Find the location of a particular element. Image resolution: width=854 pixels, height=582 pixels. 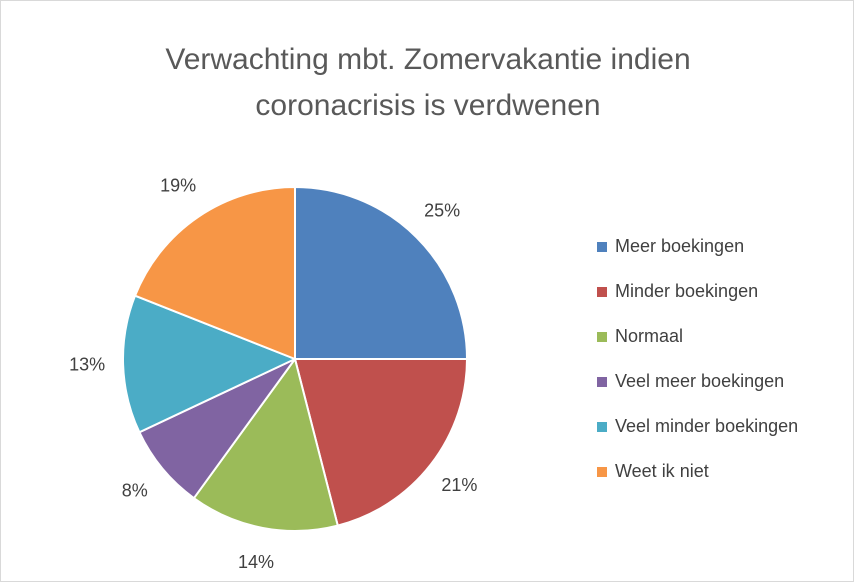

data-label: 13% is located at coordinates (87, 364).